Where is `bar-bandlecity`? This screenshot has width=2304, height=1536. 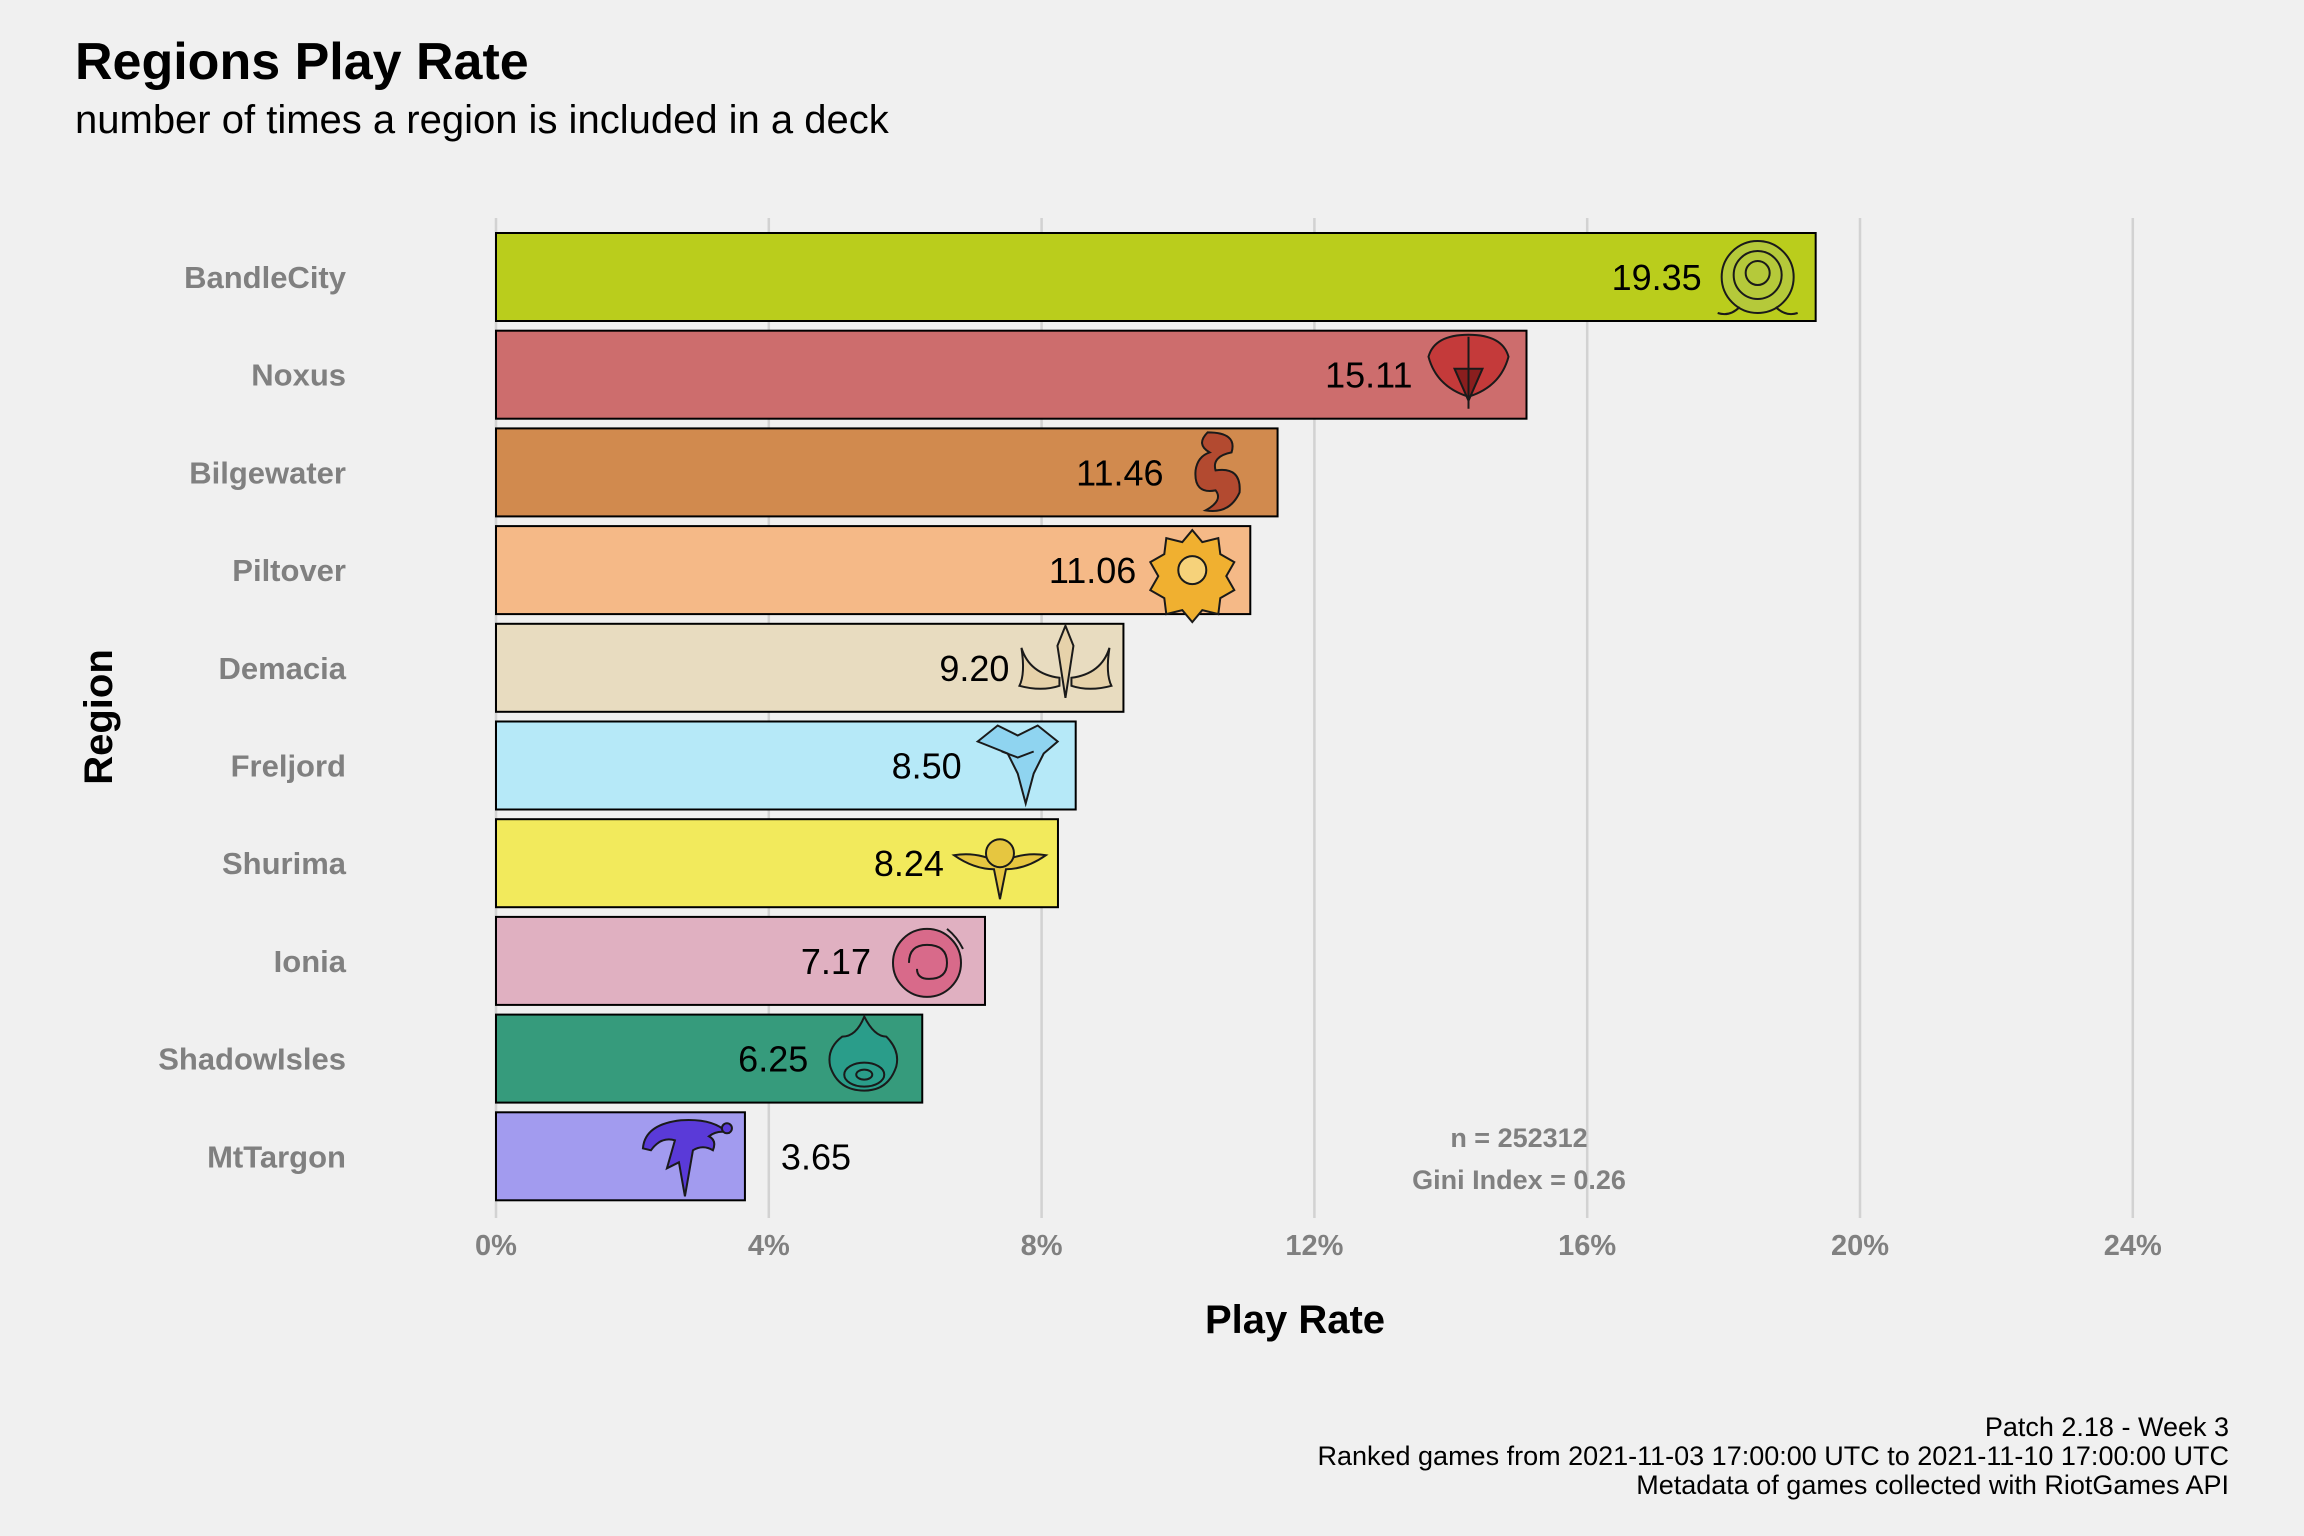 bar-bandlecity is located at coordinates (1156, 277).